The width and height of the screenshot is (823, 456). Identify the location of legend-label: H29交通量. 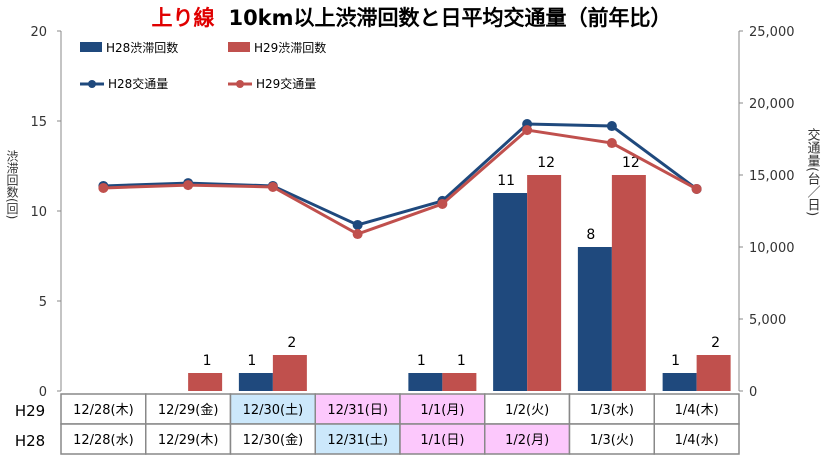
(286, 83).